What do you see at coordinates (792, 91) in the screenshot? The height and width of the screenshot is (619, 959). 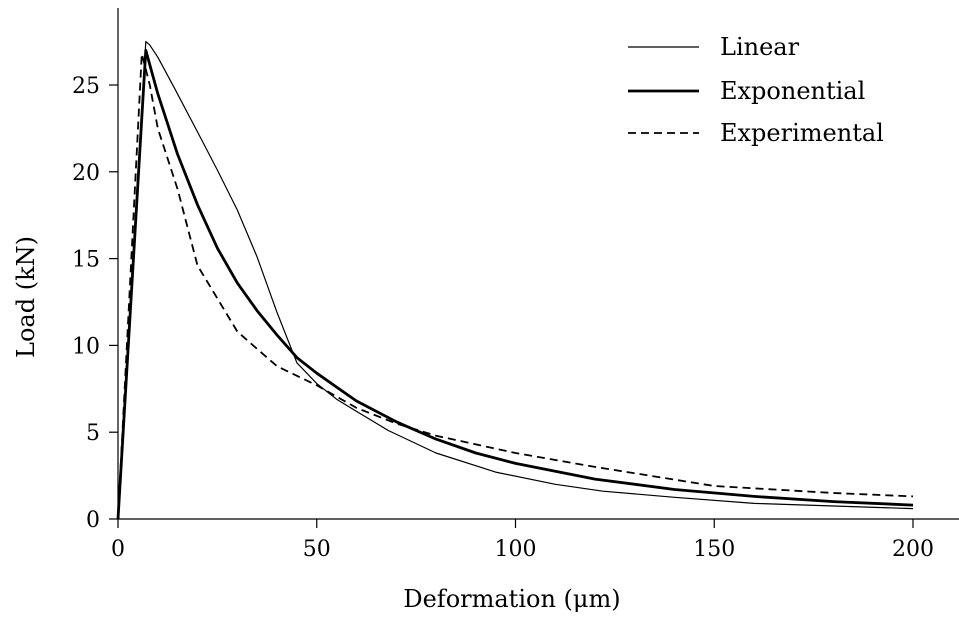 I see `legend-label-exponential: Exponential` at bounding box center [792, 91].